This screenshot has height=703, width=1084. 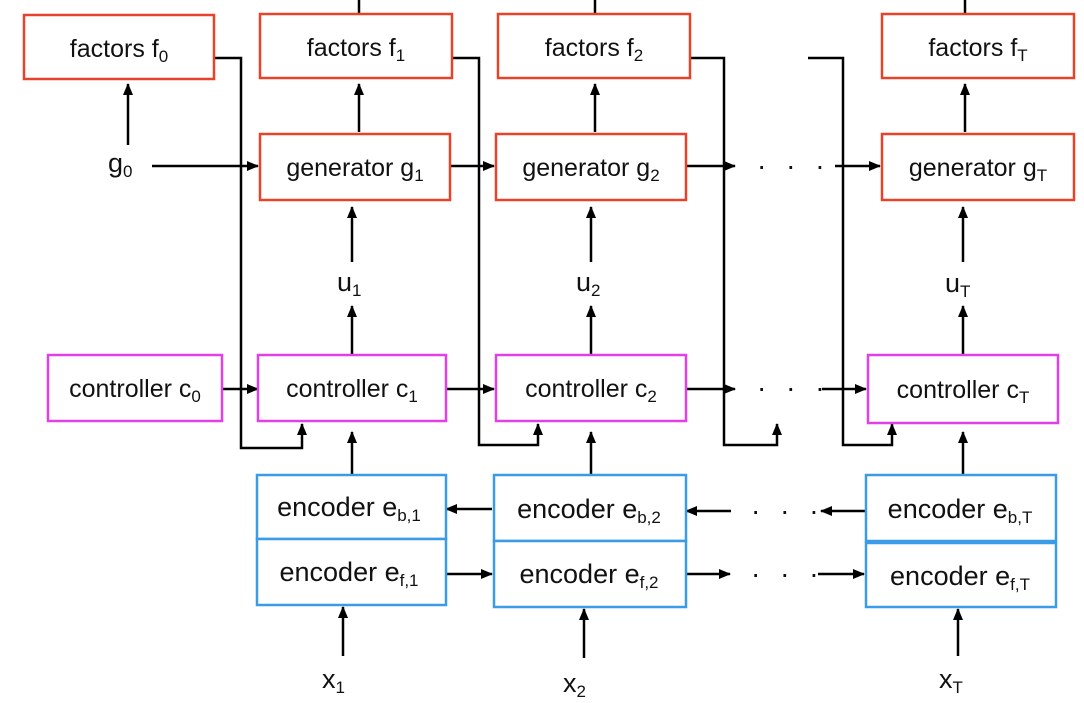 I want to click on controller-label: controller c0, so click(x=135, y=390).